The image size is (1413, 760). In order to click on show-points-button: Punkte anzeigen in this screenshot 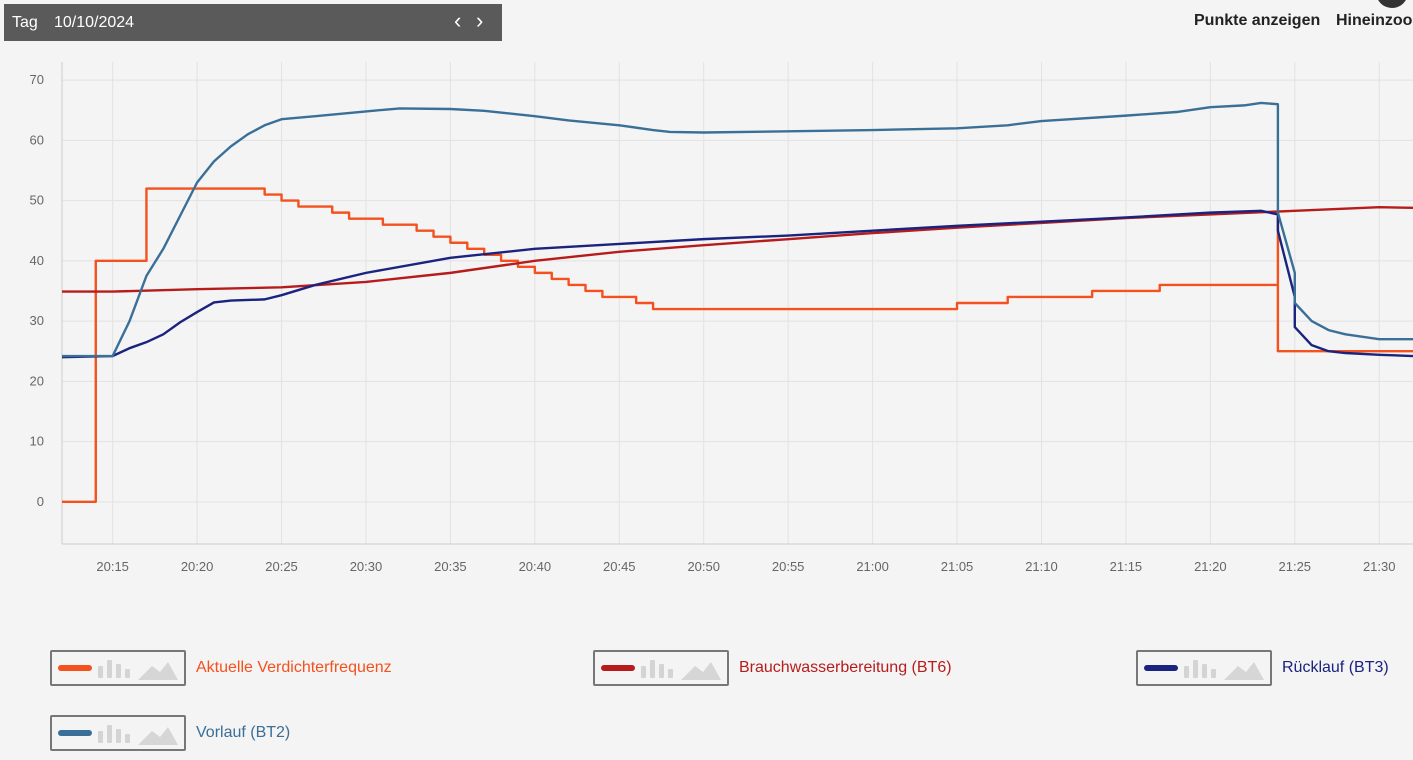, I will do `click(1257, 20)`.